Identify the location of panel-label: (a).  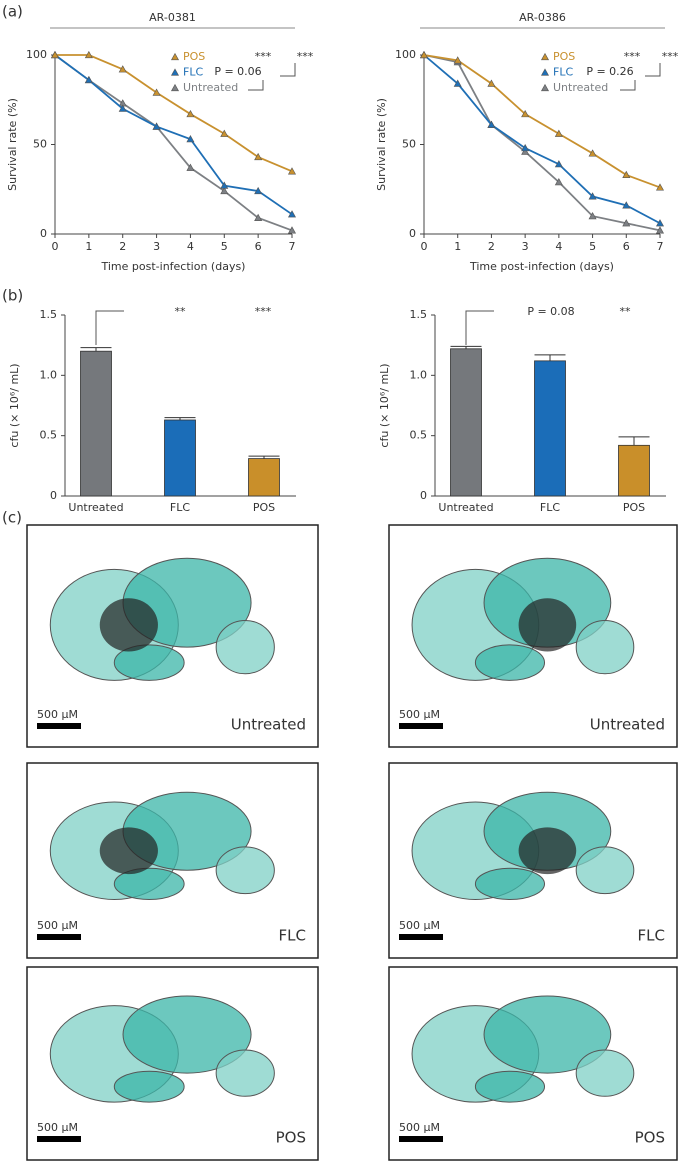
(12, 12).